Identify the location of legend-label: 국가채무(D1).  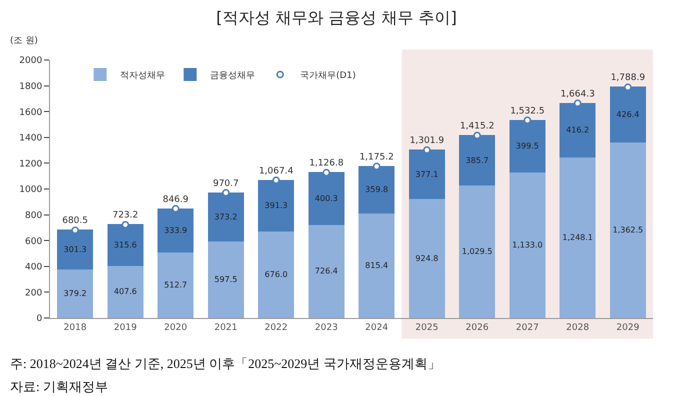
(328, 76).